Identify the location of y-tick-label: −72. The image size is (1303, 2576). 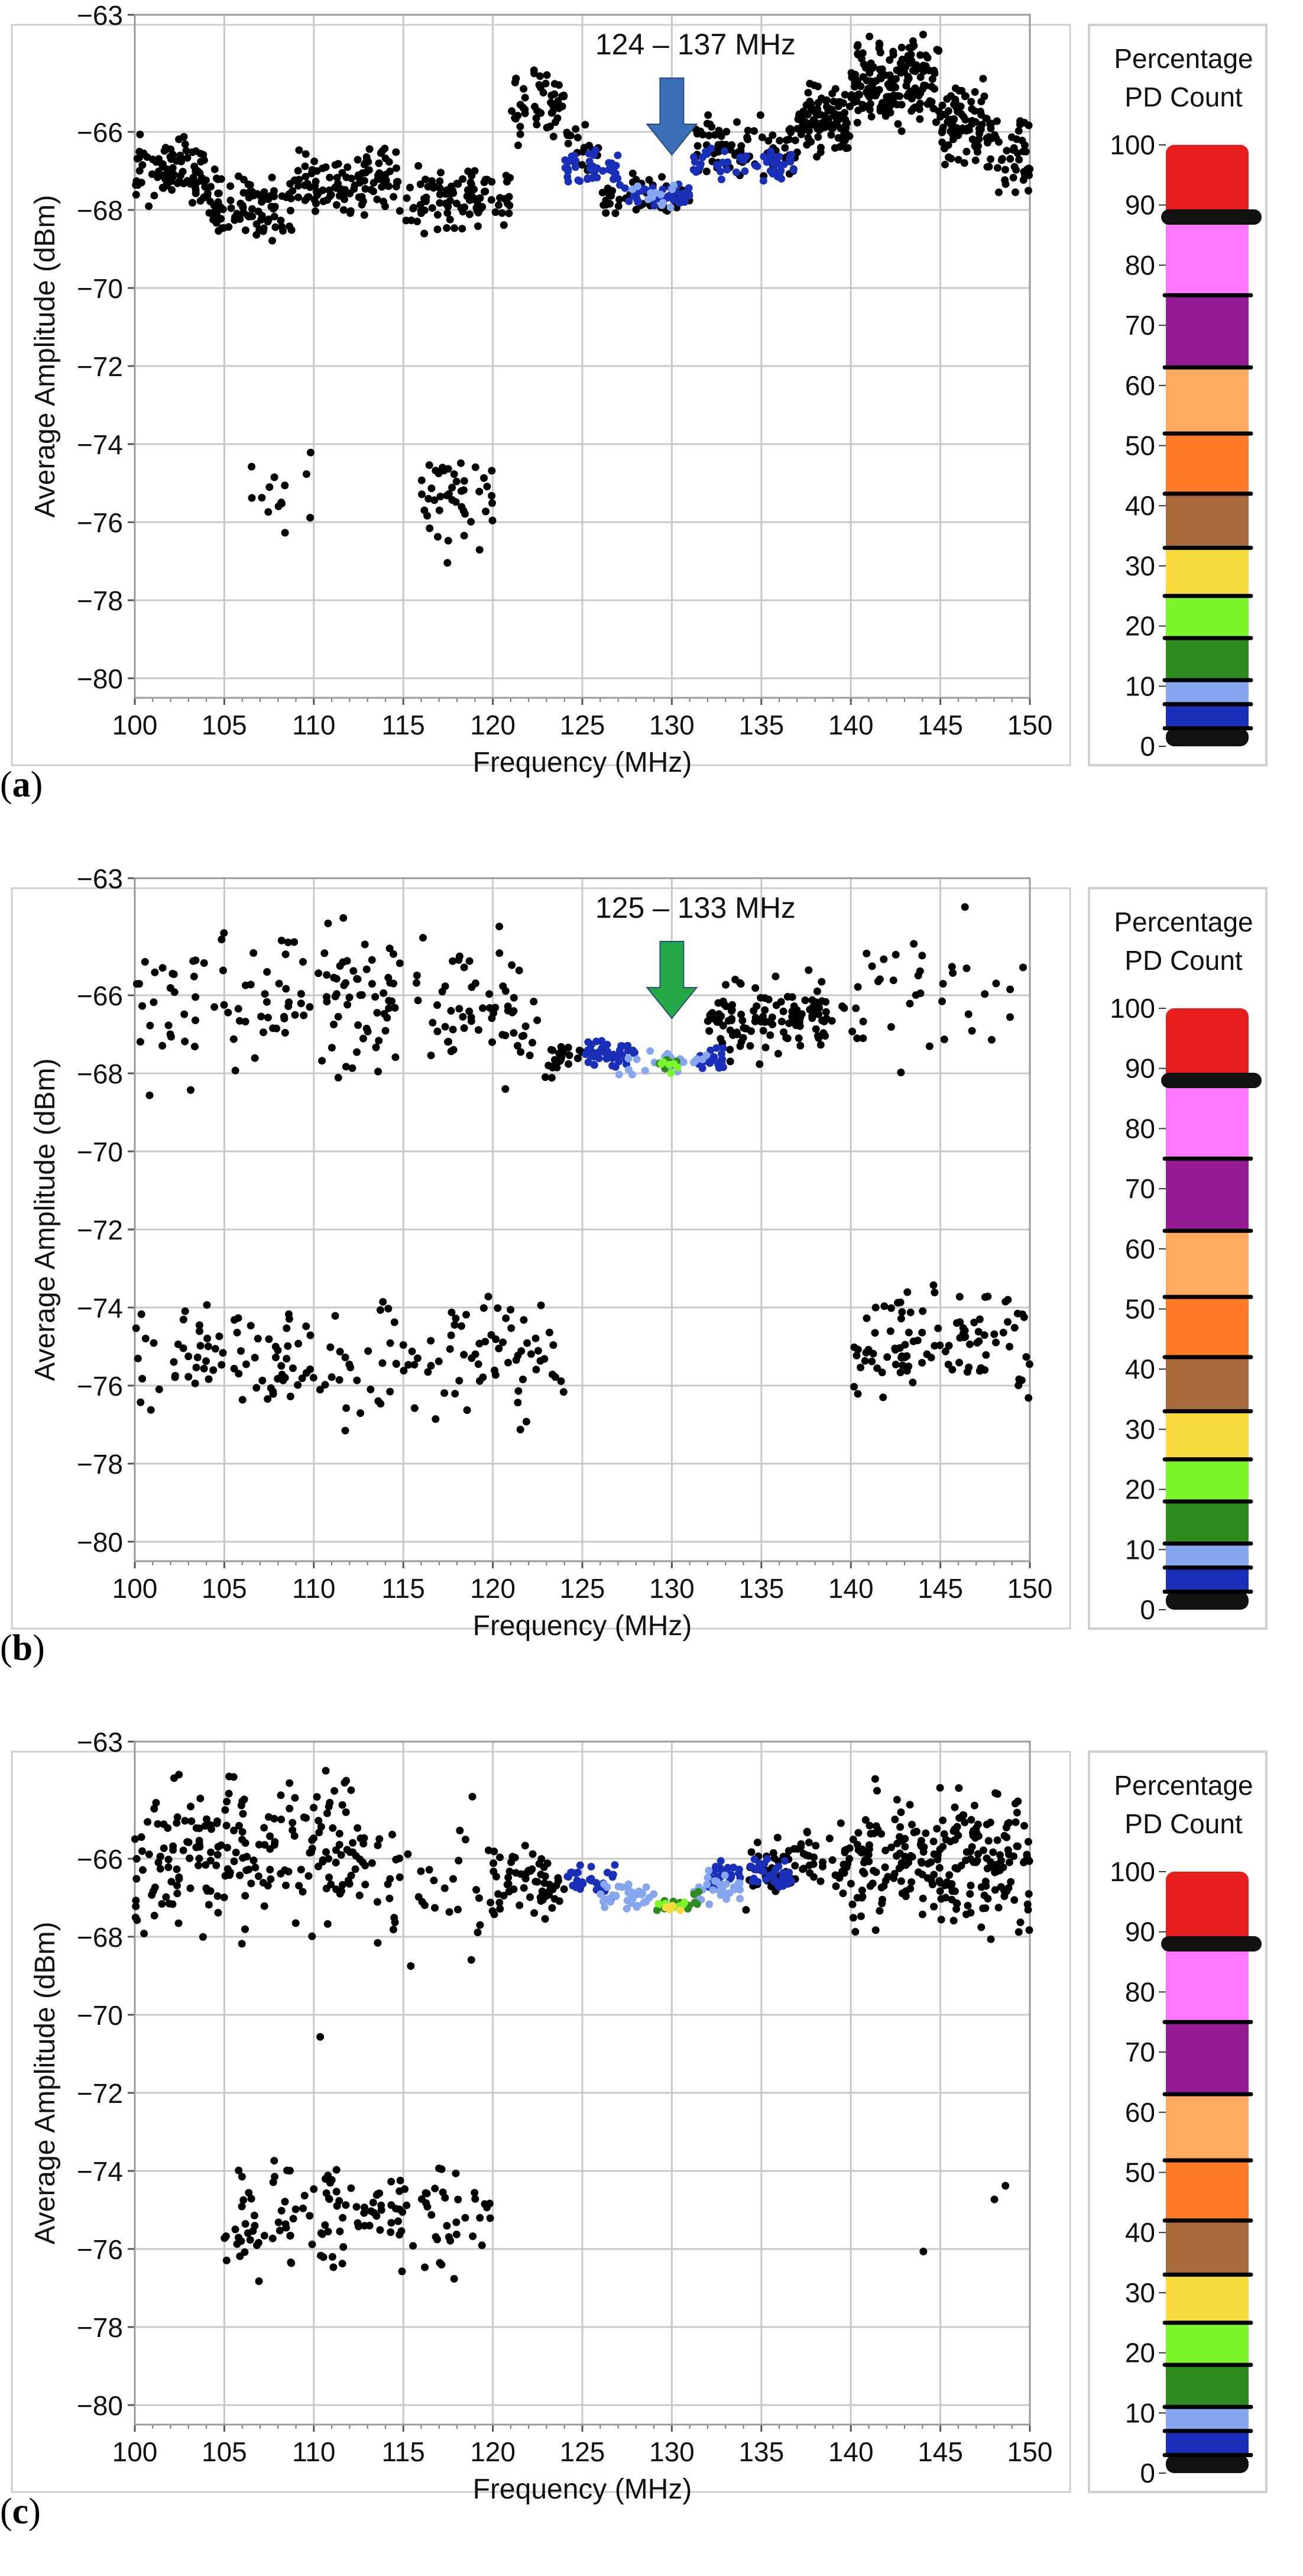
(100, 1230).